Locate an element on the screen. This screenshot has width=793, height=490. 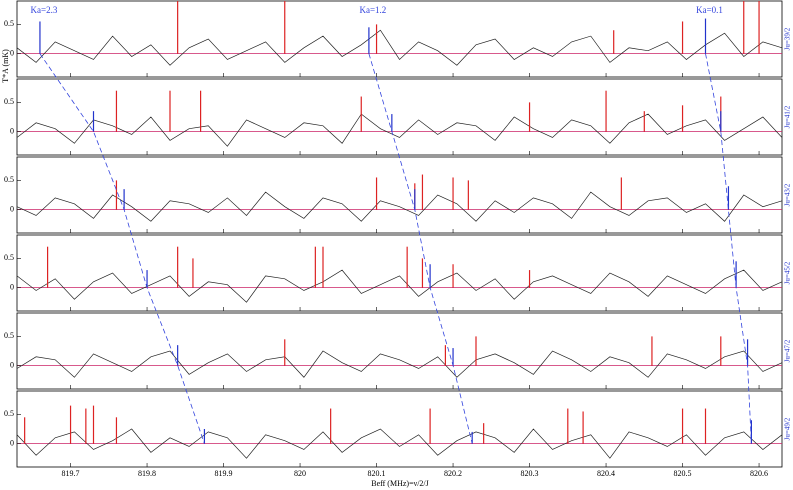
x-tick-label: 819.7 is located at coordinates (71, 473).